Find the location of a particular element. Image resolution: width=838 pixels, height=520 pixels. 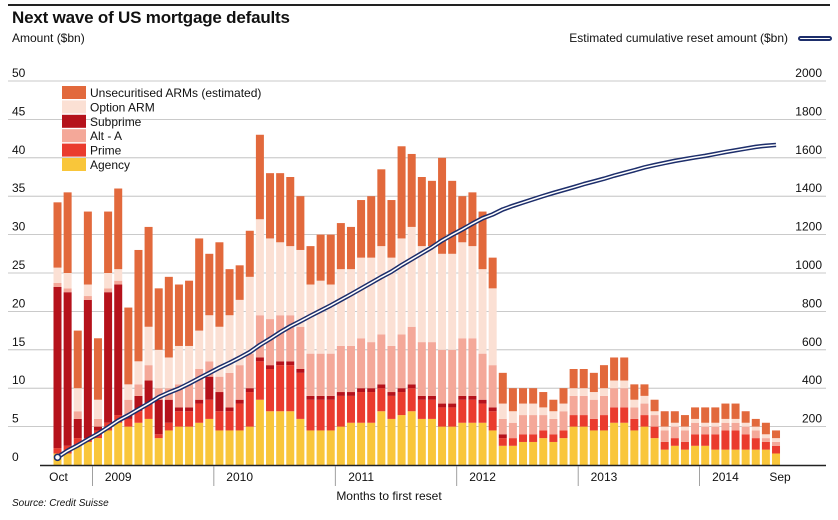

legend-label: Unsecuritised ARMs (estimated) is located at coordinates (175, 93).